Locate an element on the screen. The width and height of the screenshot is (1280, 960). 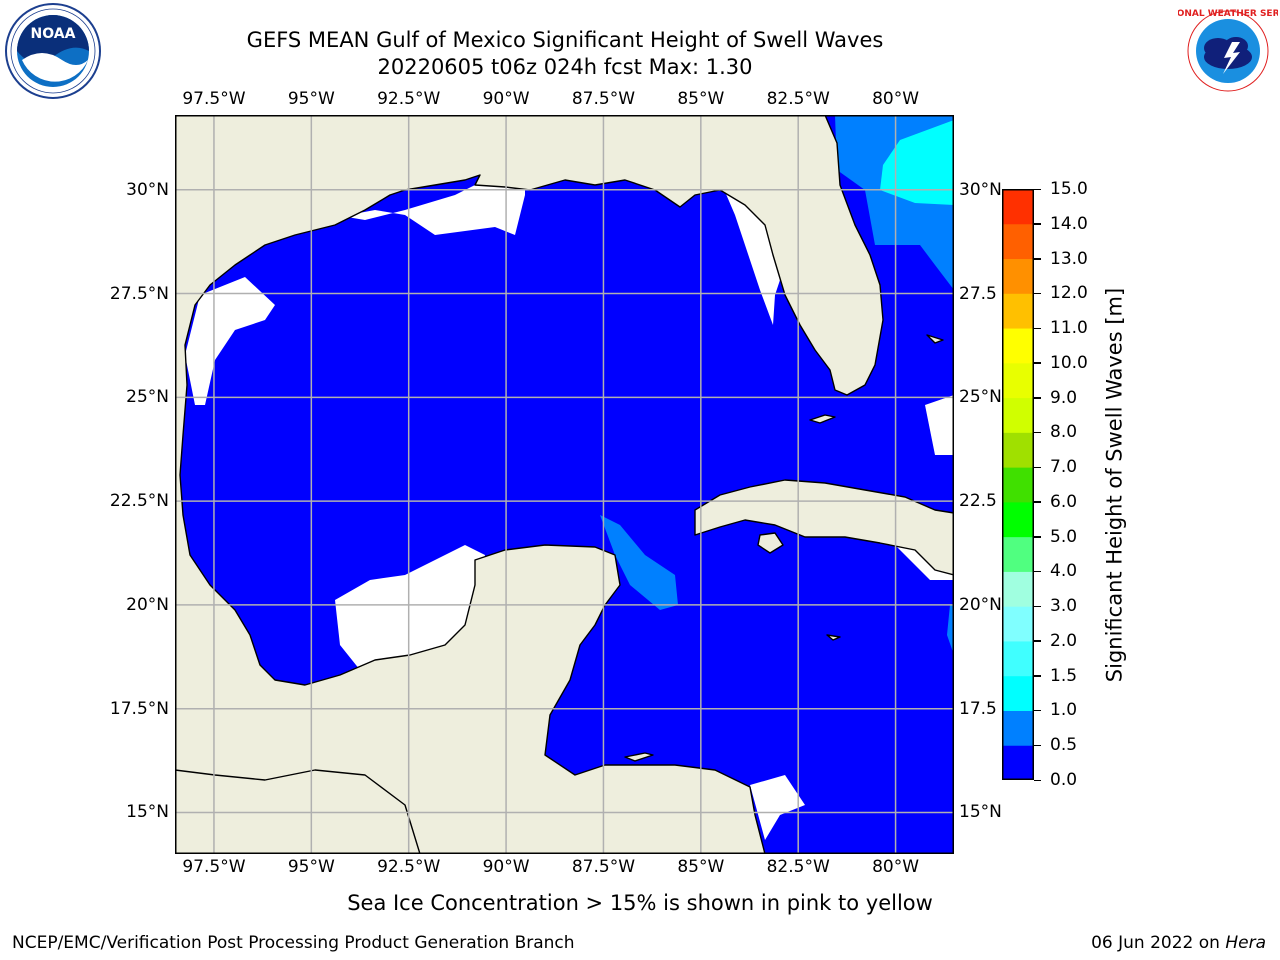
colorbar-tick-label: 15.0 is located at coordinates (1069, 189).